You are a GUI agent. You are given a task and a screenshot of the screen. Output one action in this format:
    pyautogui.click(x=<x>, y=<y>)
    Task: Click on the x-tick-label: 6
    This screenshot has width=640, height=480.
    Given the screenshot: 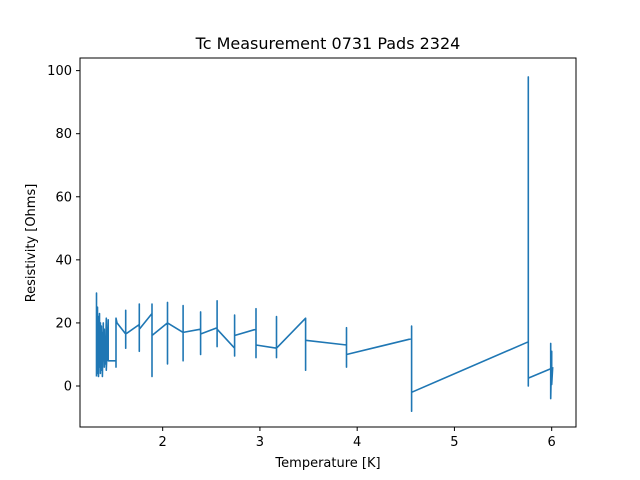 What is the action you would take?
    pyautogui.click(x=552, y=442)
    